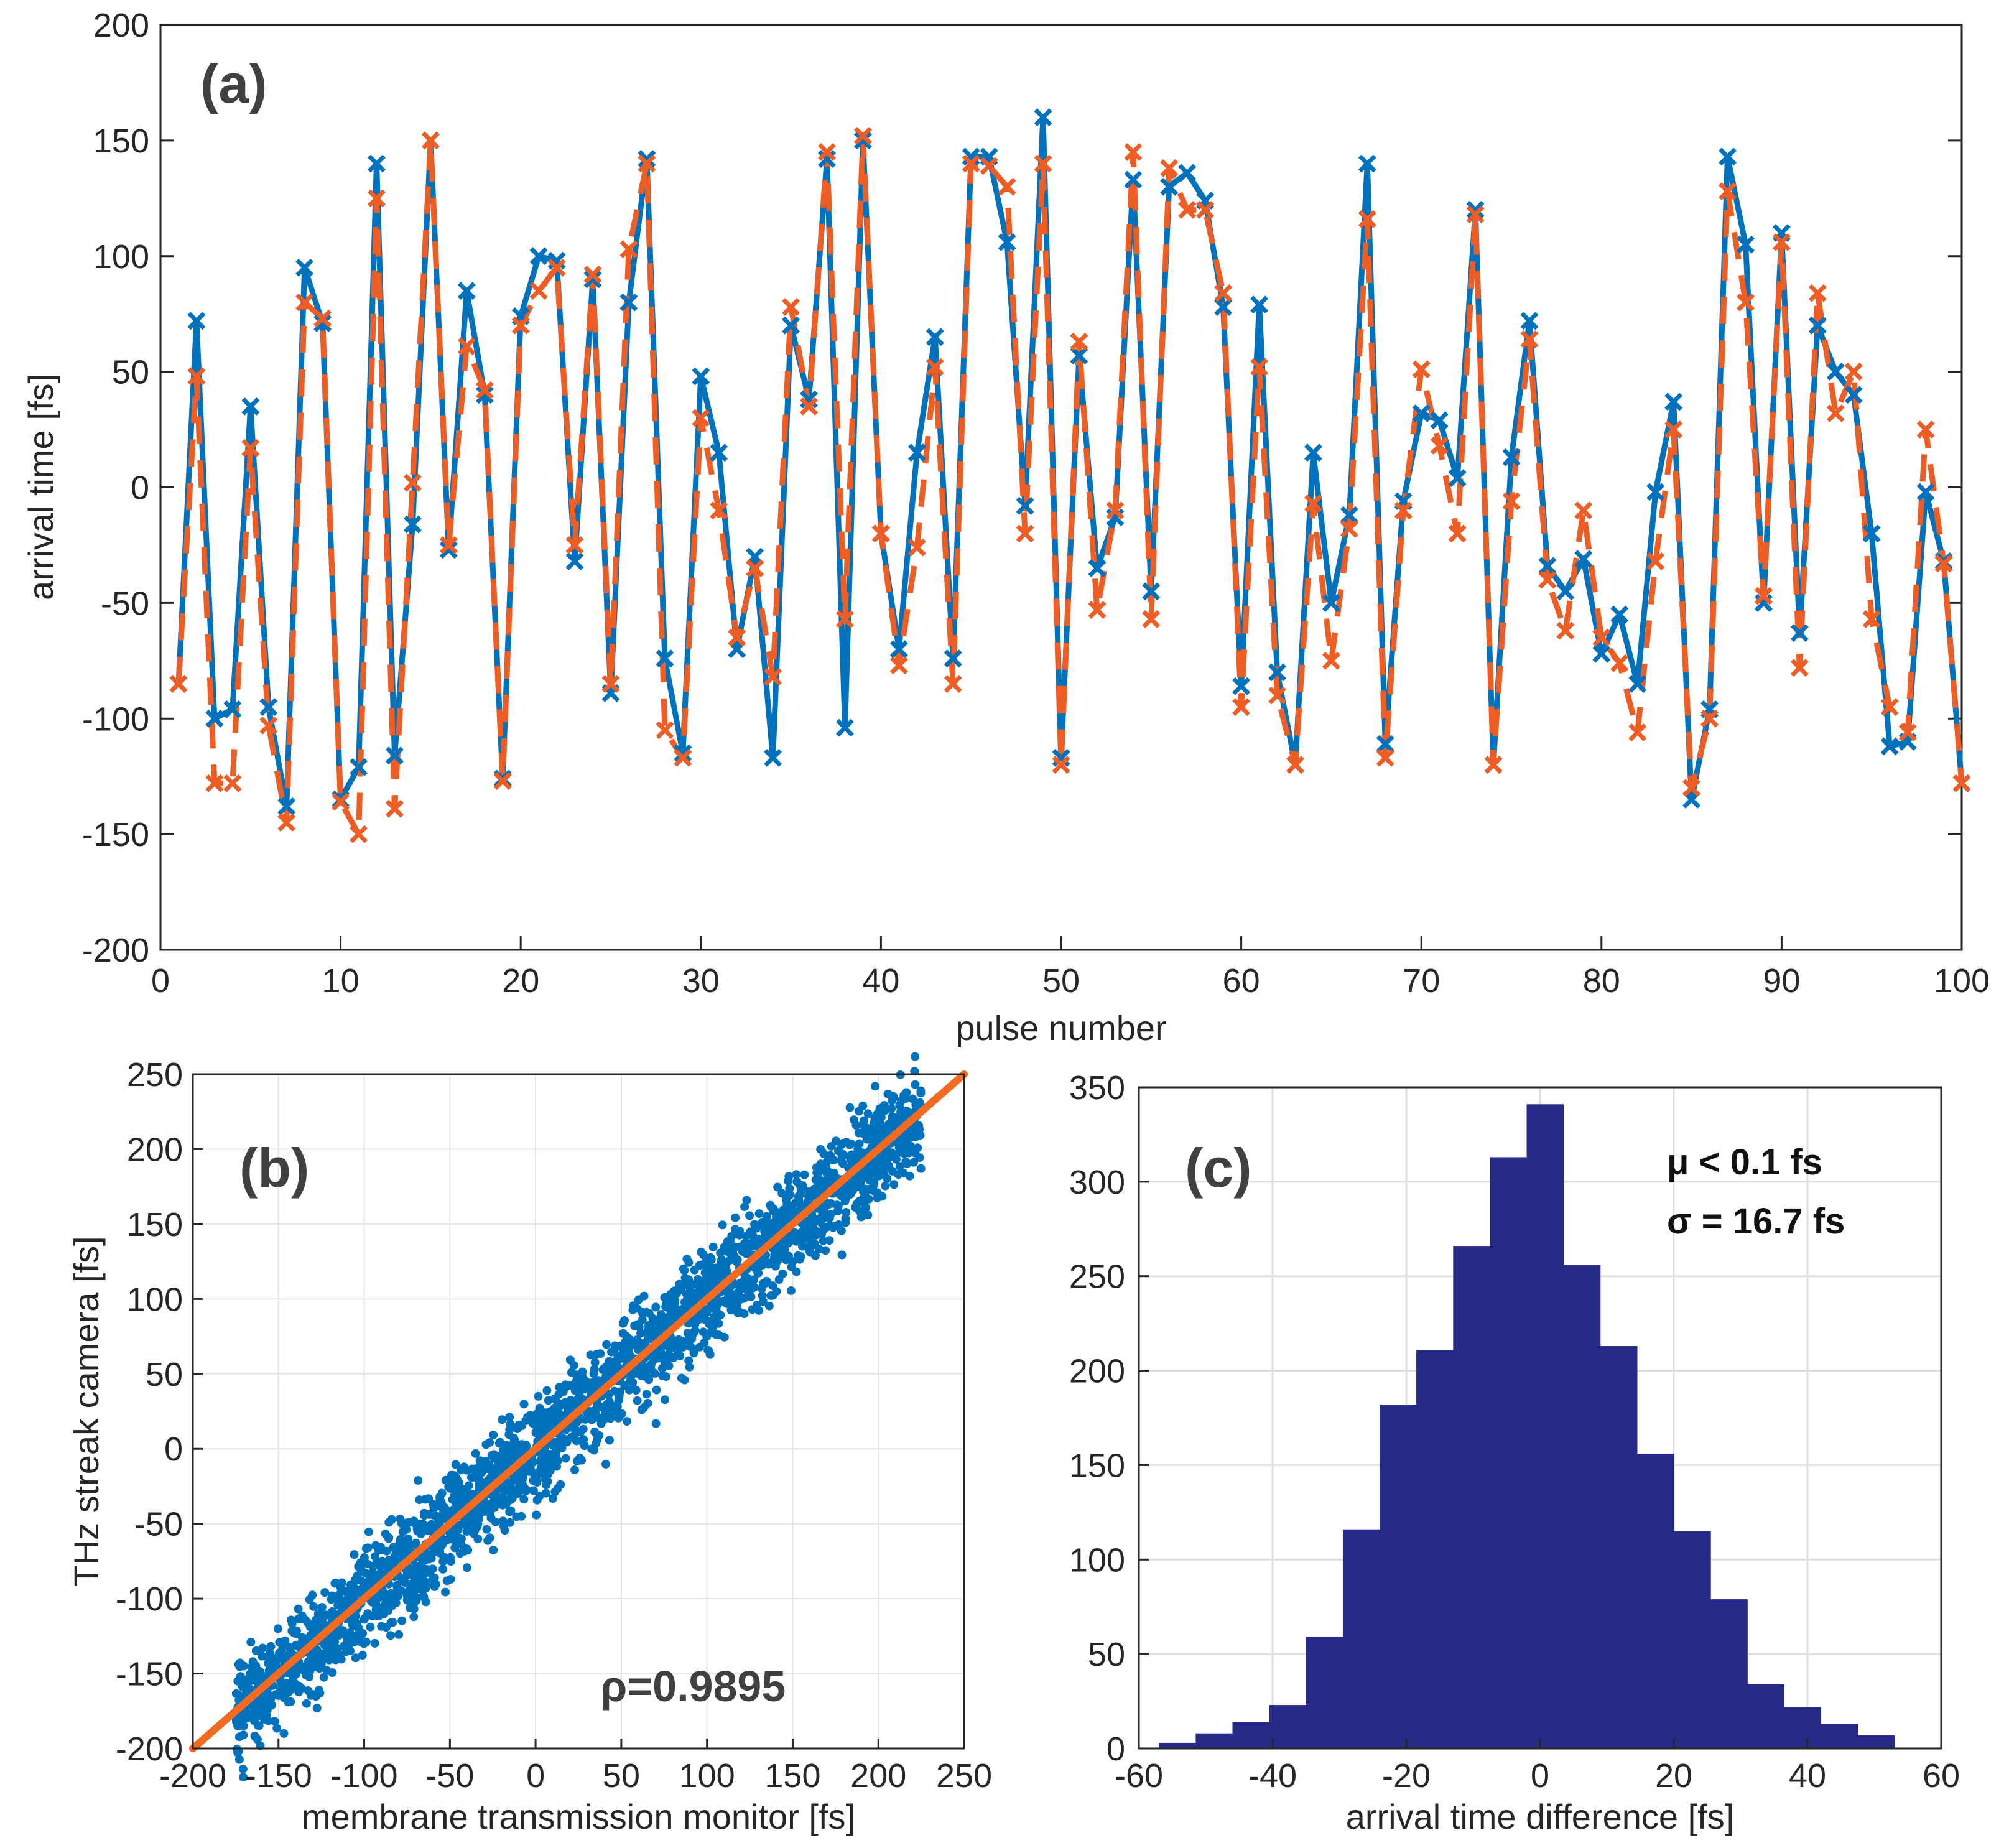 The image size is (2009, 1848). Describe the element at coordinates (578, 1816) in the screenshot. I see `panel-b-xlabel: membrane transmission monitor [fs]` at that location.